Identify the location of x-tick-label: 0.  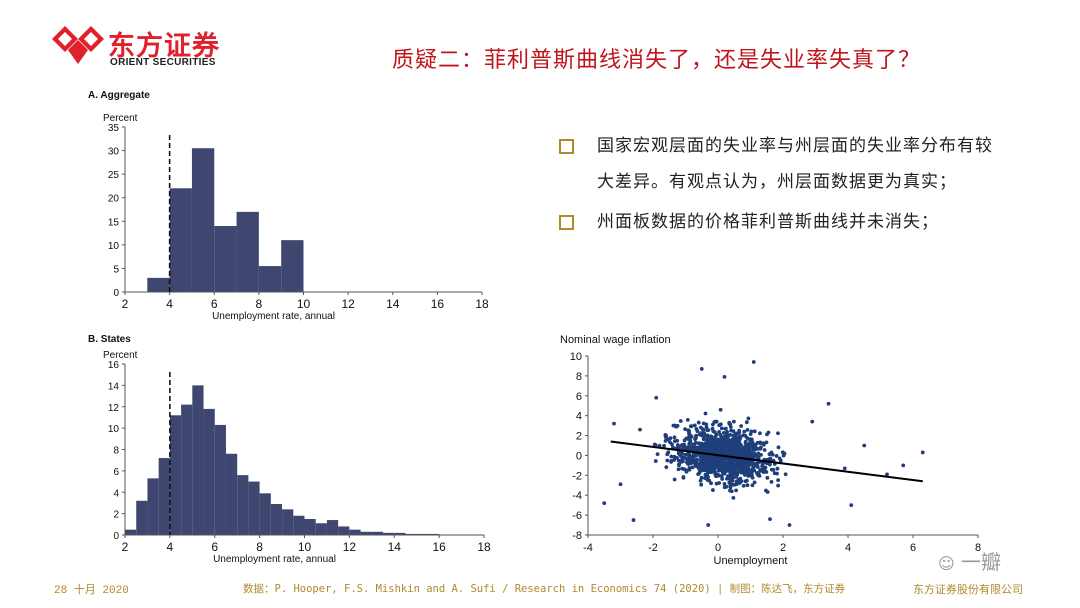
(718, 548).